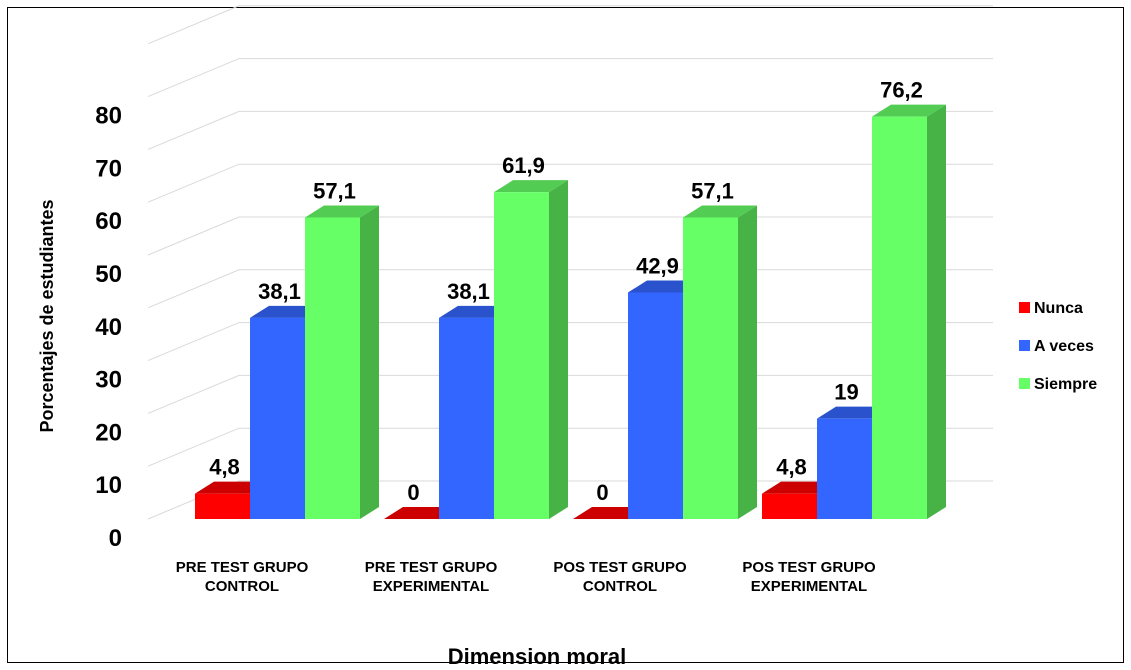  Describe the element at coordinates (1065, 384) in the screenshot. I see `legend-label: Siempre` at that location.